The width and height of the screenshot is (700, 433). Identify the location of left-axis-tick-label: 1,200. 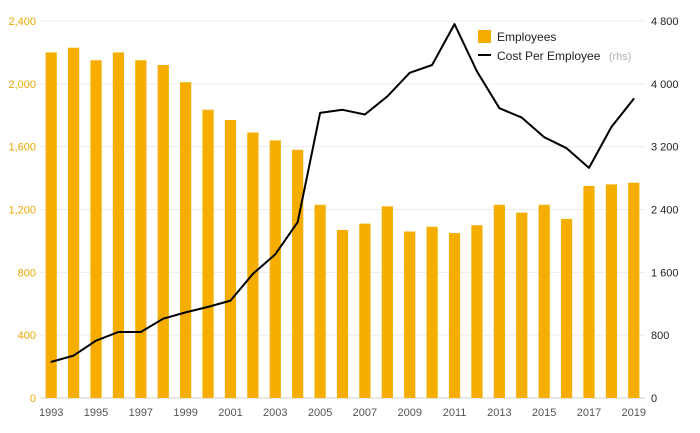
(22, 211).